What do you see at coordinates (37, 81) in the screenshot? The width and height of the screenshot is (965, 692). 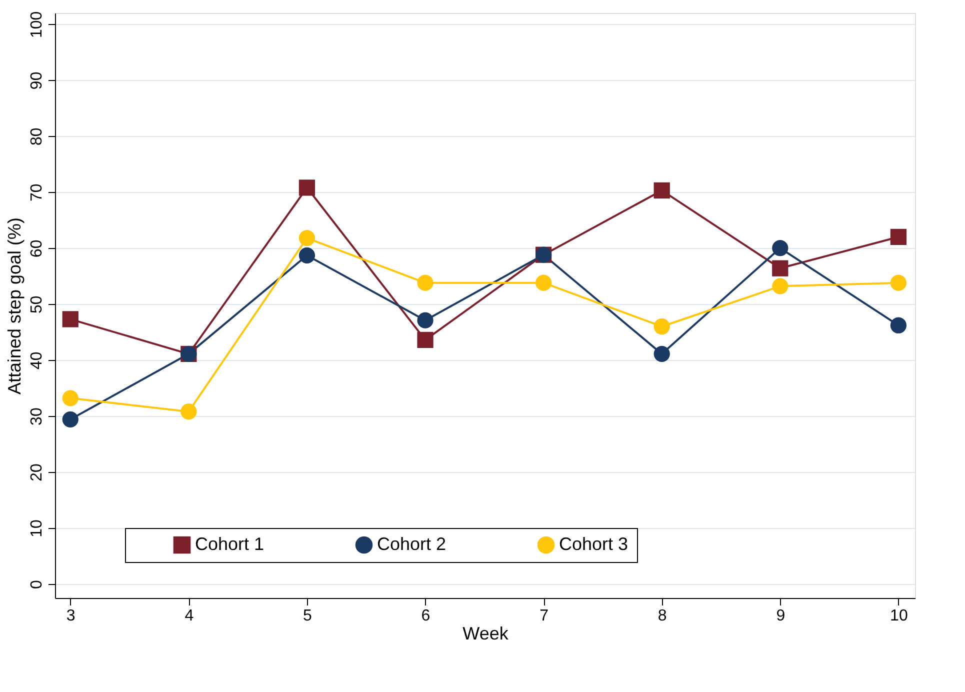 I see `y-tick-label: 90` at bounding box center [37, 81].